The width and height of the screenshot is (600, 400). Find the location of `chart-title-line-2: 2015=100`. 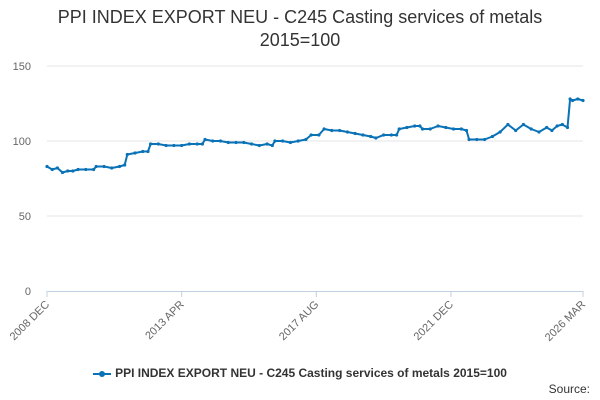

chart-title-line-2: 2015=100 is located at coordinates (300, 40).